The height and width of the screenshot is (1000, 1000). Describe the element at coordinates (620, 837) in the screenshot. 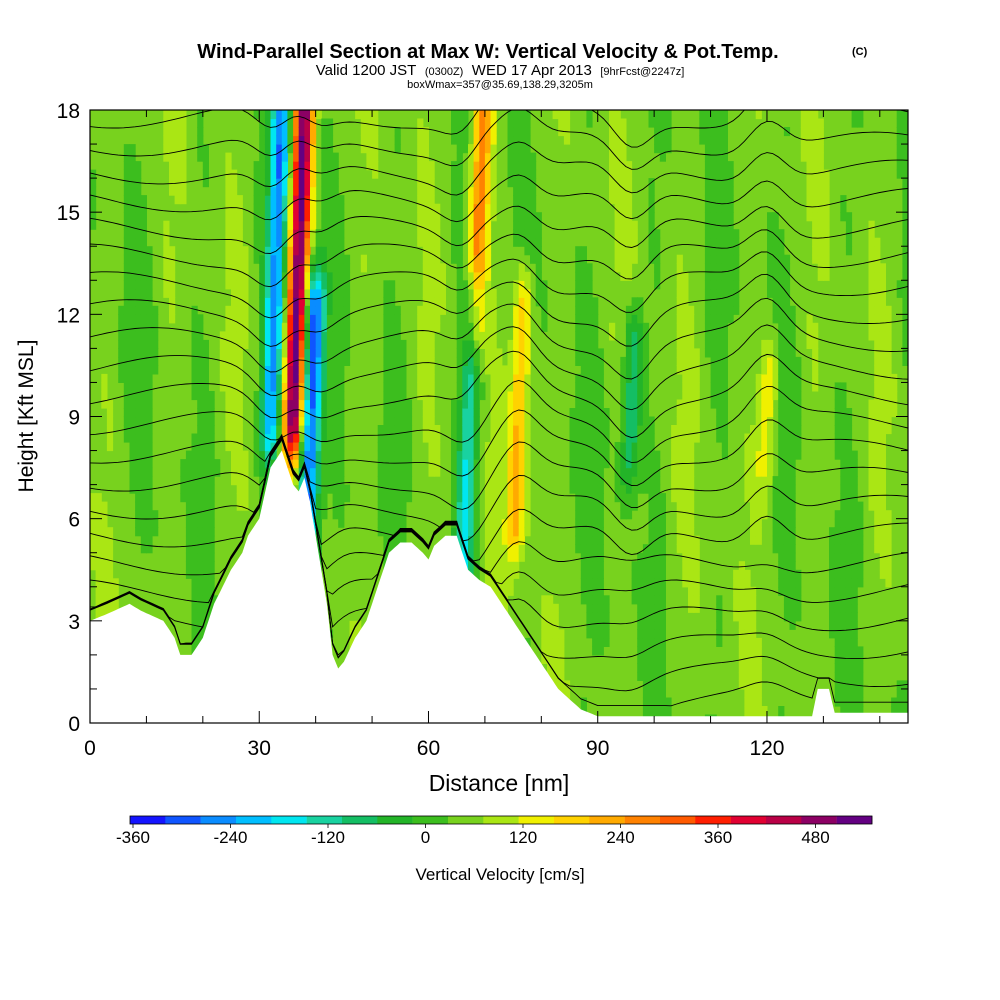

I see `colorbar-tick-label: 240` at that location.